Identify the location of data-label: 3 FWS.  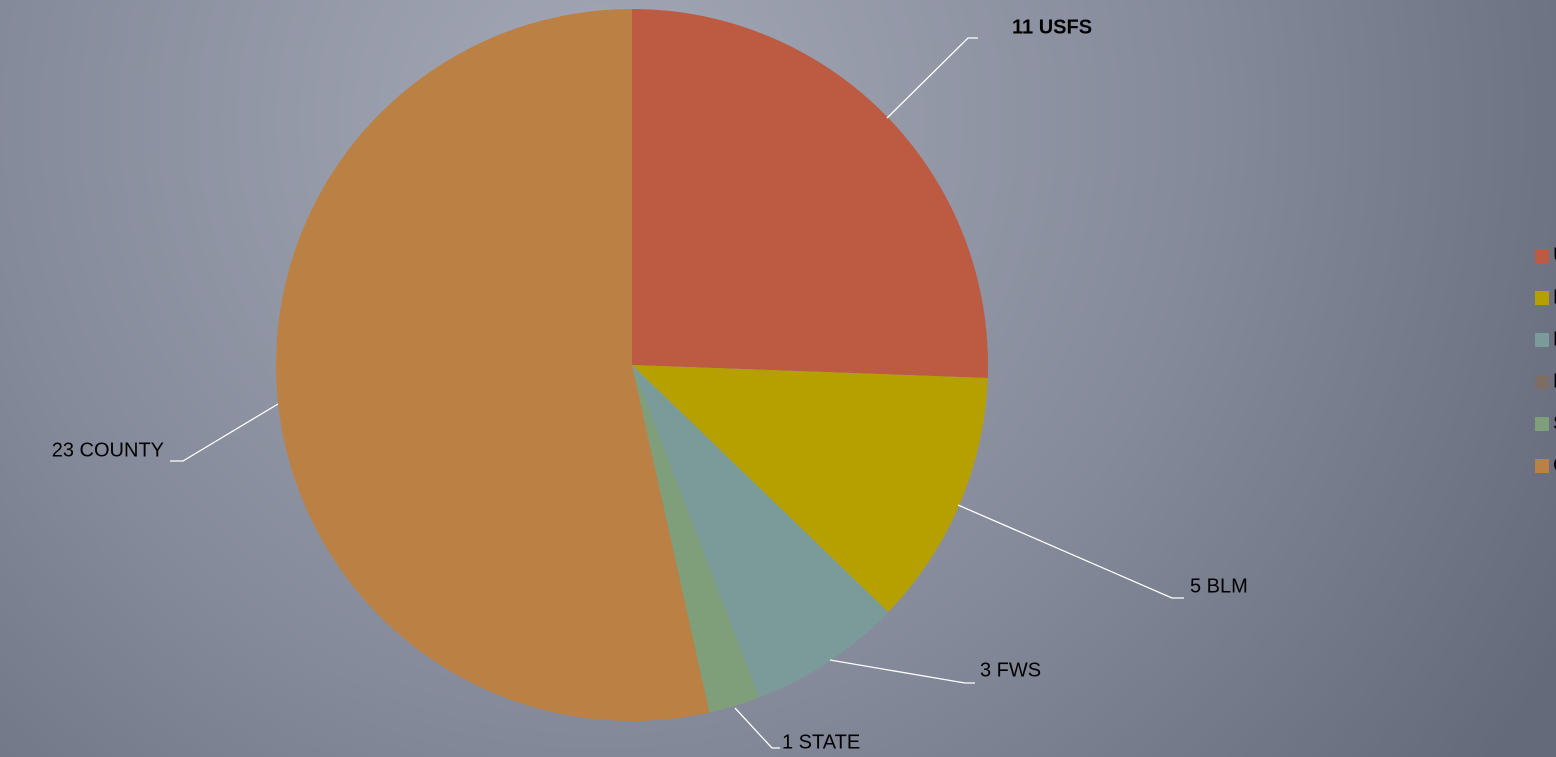
(1010, 670).